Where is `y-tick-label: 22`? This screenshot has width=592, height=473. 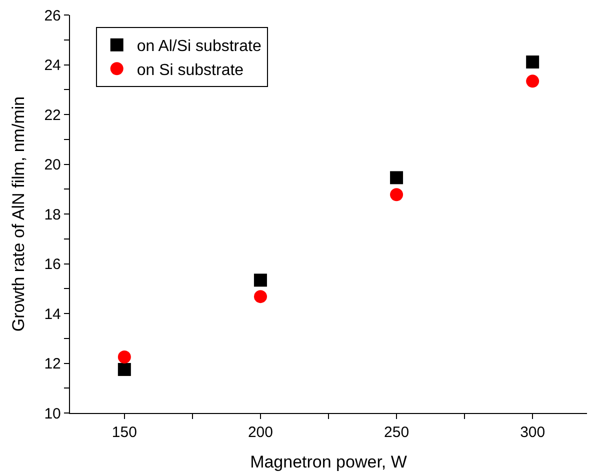
y-tick-label: 22 is located at coordinates (52, 115).